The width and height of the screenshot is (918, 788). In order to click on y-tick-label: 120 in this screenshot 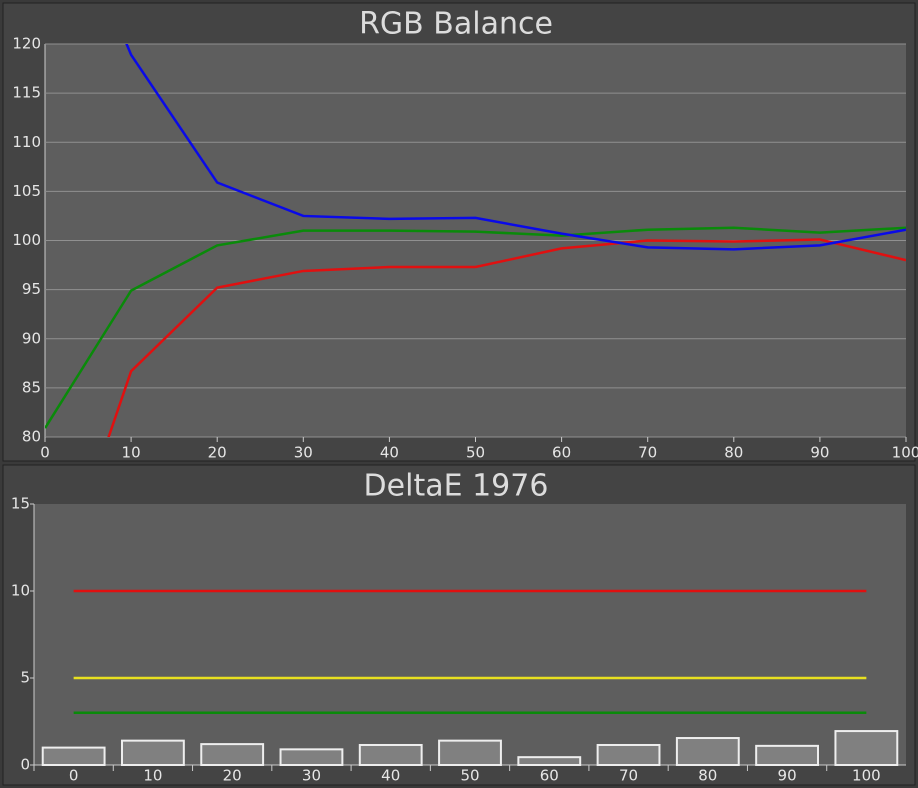, I will do `click(26, 44)`.